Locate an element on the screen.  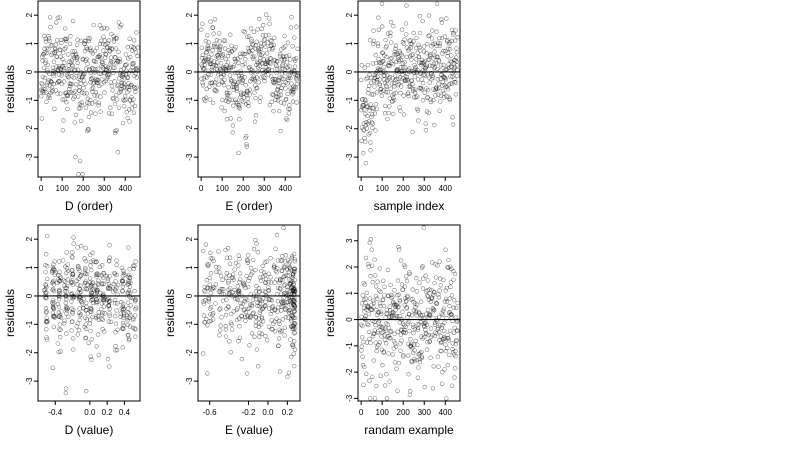
x-tick-label: 300 is located at coordinates (265, 188).